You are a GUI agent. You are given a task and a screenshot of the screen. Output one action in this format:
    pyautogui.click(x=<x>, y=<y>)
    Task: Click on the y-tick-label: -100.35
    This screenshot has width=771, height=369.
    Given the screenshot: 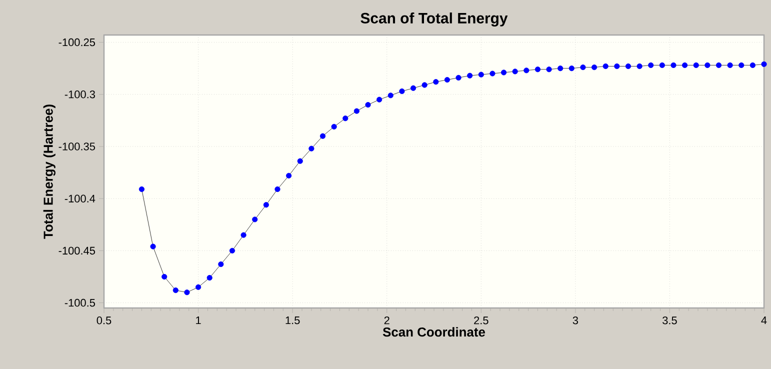 What is the action you would take?
    pyautogui.click(x=77, y=146)
    